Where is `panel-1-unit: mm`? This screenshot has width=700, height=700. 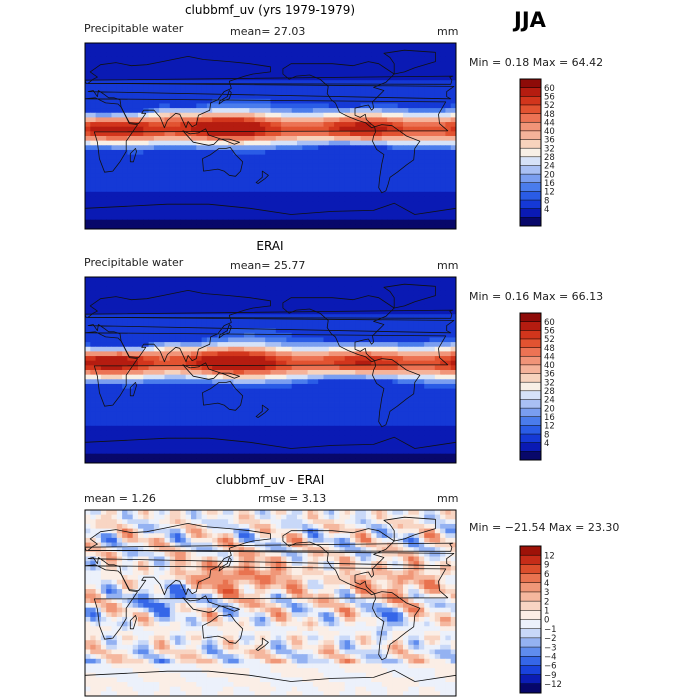
panel-1-unit: mm is located at coordinates (448, 31).